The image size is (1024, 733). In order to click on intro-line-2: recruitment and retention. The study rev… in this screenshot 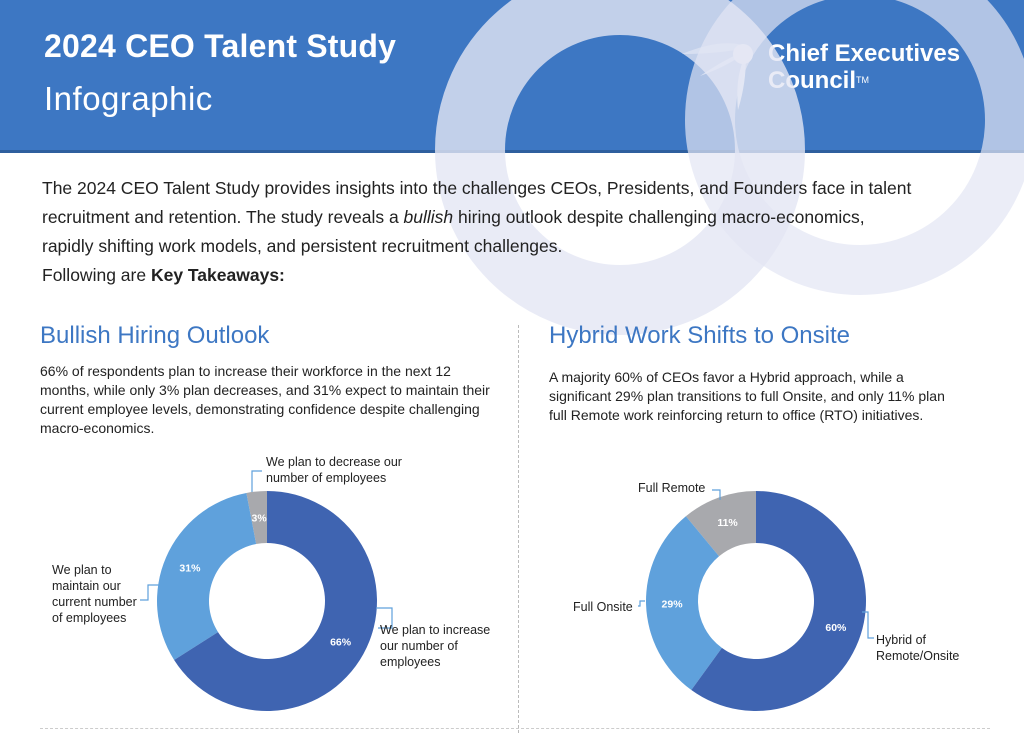, I will do `click(517, 217)`.